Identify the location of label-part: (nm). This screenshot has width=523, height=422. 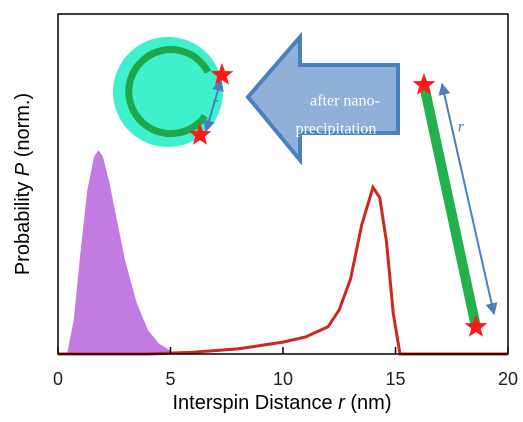
(370, 403).